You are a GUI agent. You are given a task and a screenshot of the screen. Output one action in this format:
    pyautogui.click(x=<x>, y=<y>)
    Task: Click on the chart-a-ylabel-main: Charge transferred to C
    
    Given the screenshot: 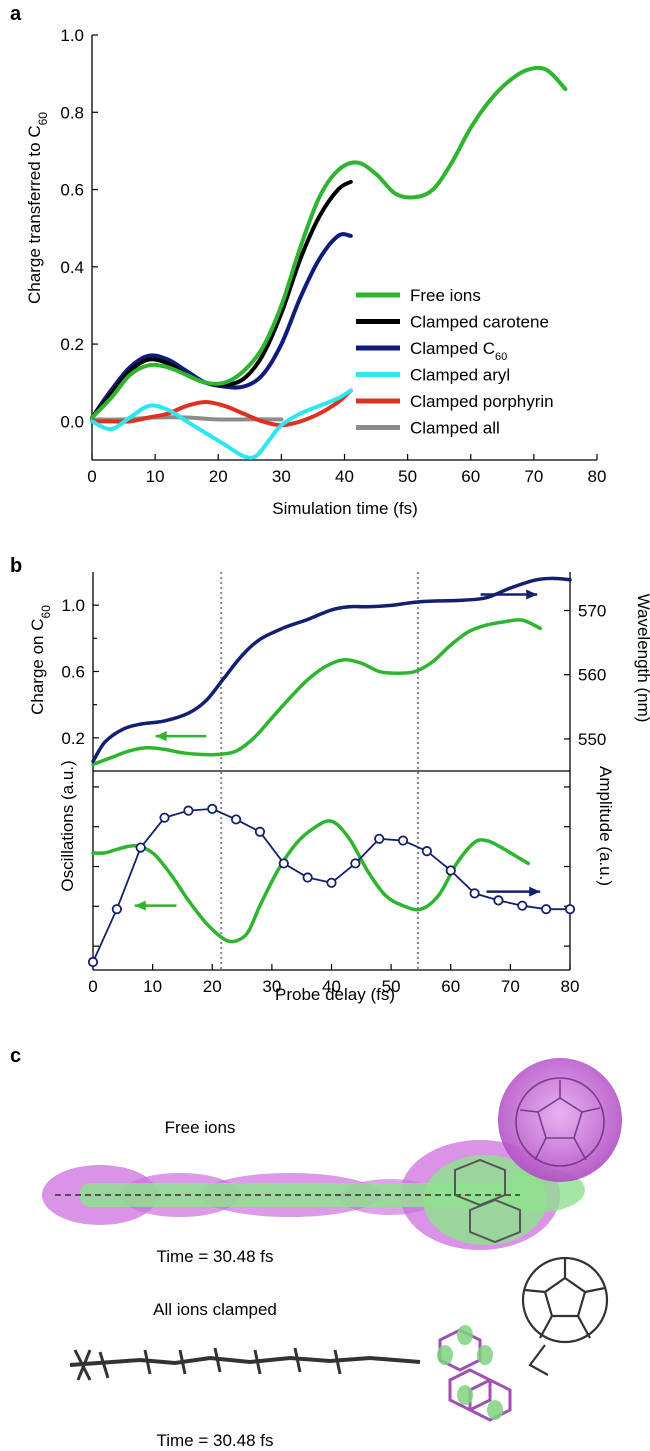 What is the action you would take?
    pyautogui.click(x=34, y=214)
    